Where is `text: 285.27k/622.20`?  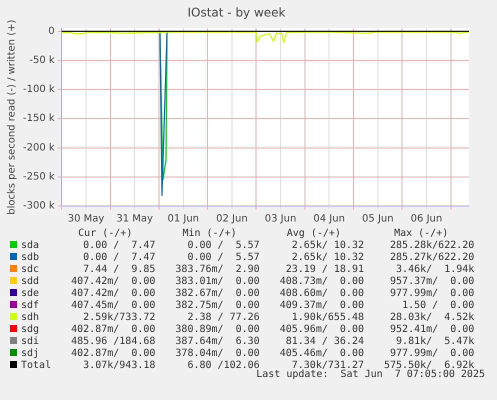
text: 285.27k/622.20 is located at coordinates (432, 258).